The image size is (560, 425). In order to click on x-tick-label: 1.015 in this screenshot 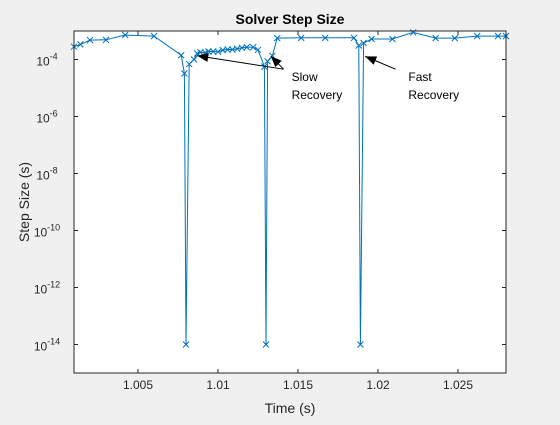, I will do `click(298, 385)`.